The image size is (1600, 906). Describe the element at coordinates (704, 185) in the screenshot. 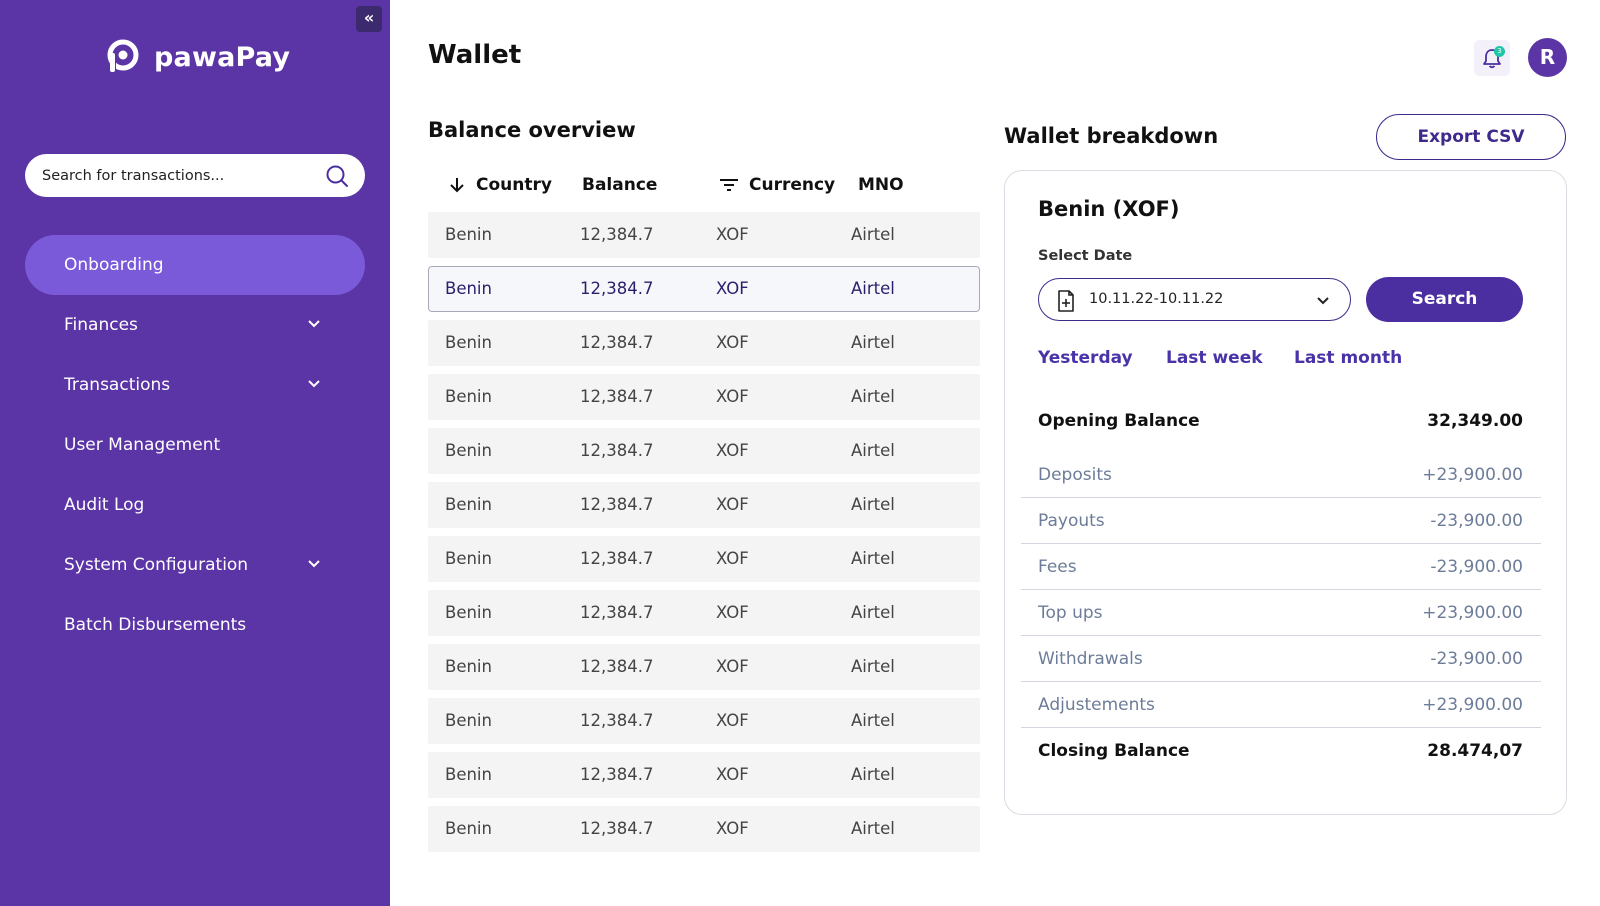

I see `table-header: Country Balance Currency MNO` at that location.